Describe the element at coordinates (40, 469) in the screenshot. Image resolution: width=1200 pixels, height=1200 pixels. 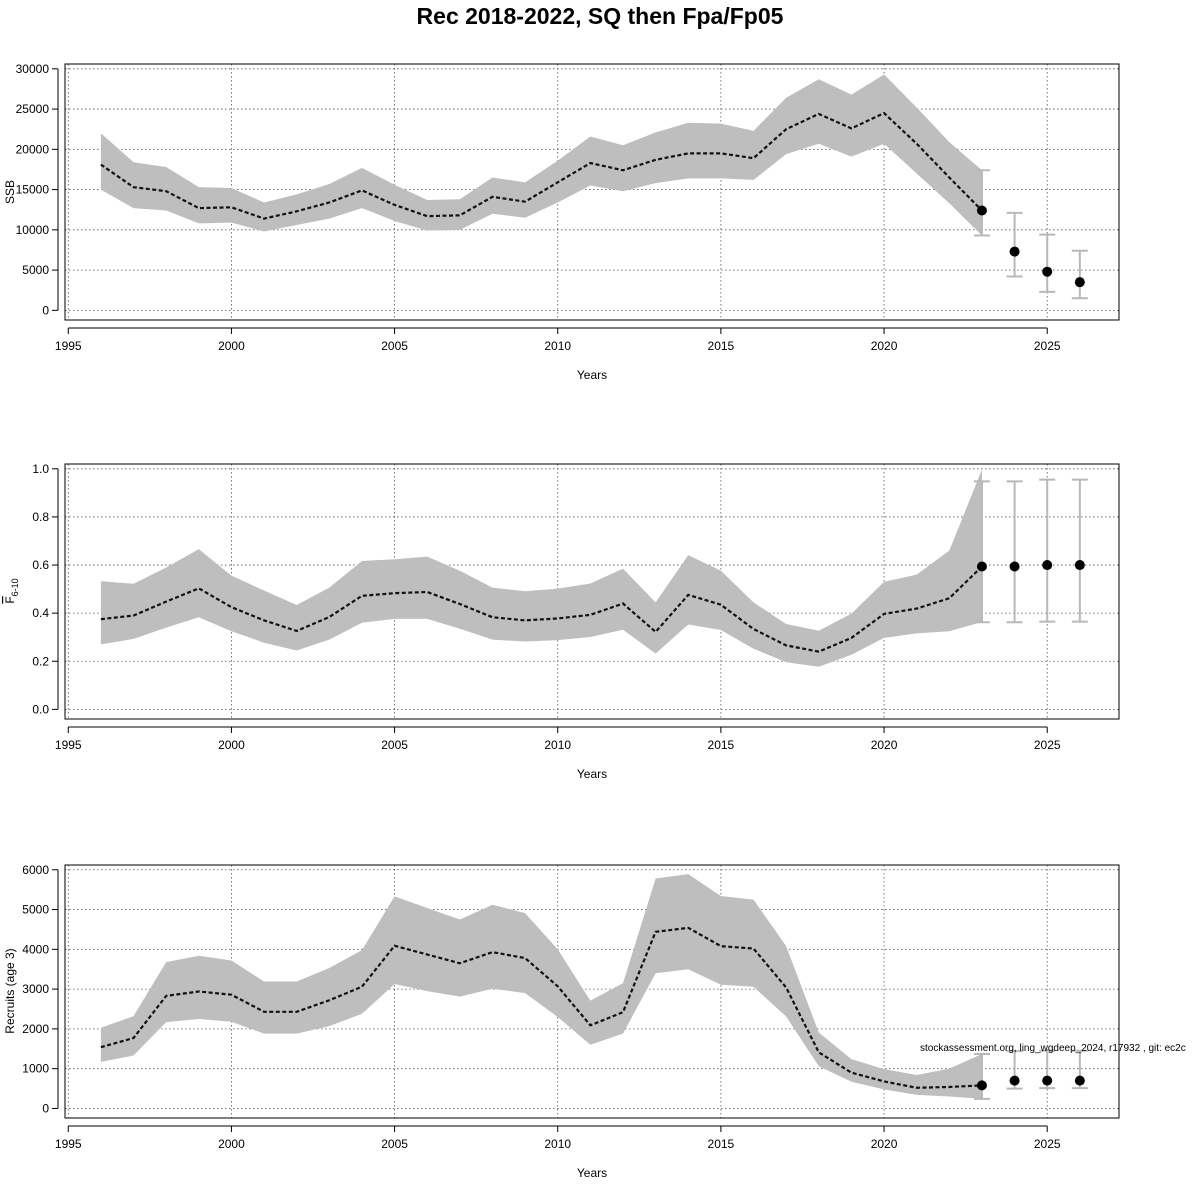
I see `y-tick-label: 1.0` at that location.